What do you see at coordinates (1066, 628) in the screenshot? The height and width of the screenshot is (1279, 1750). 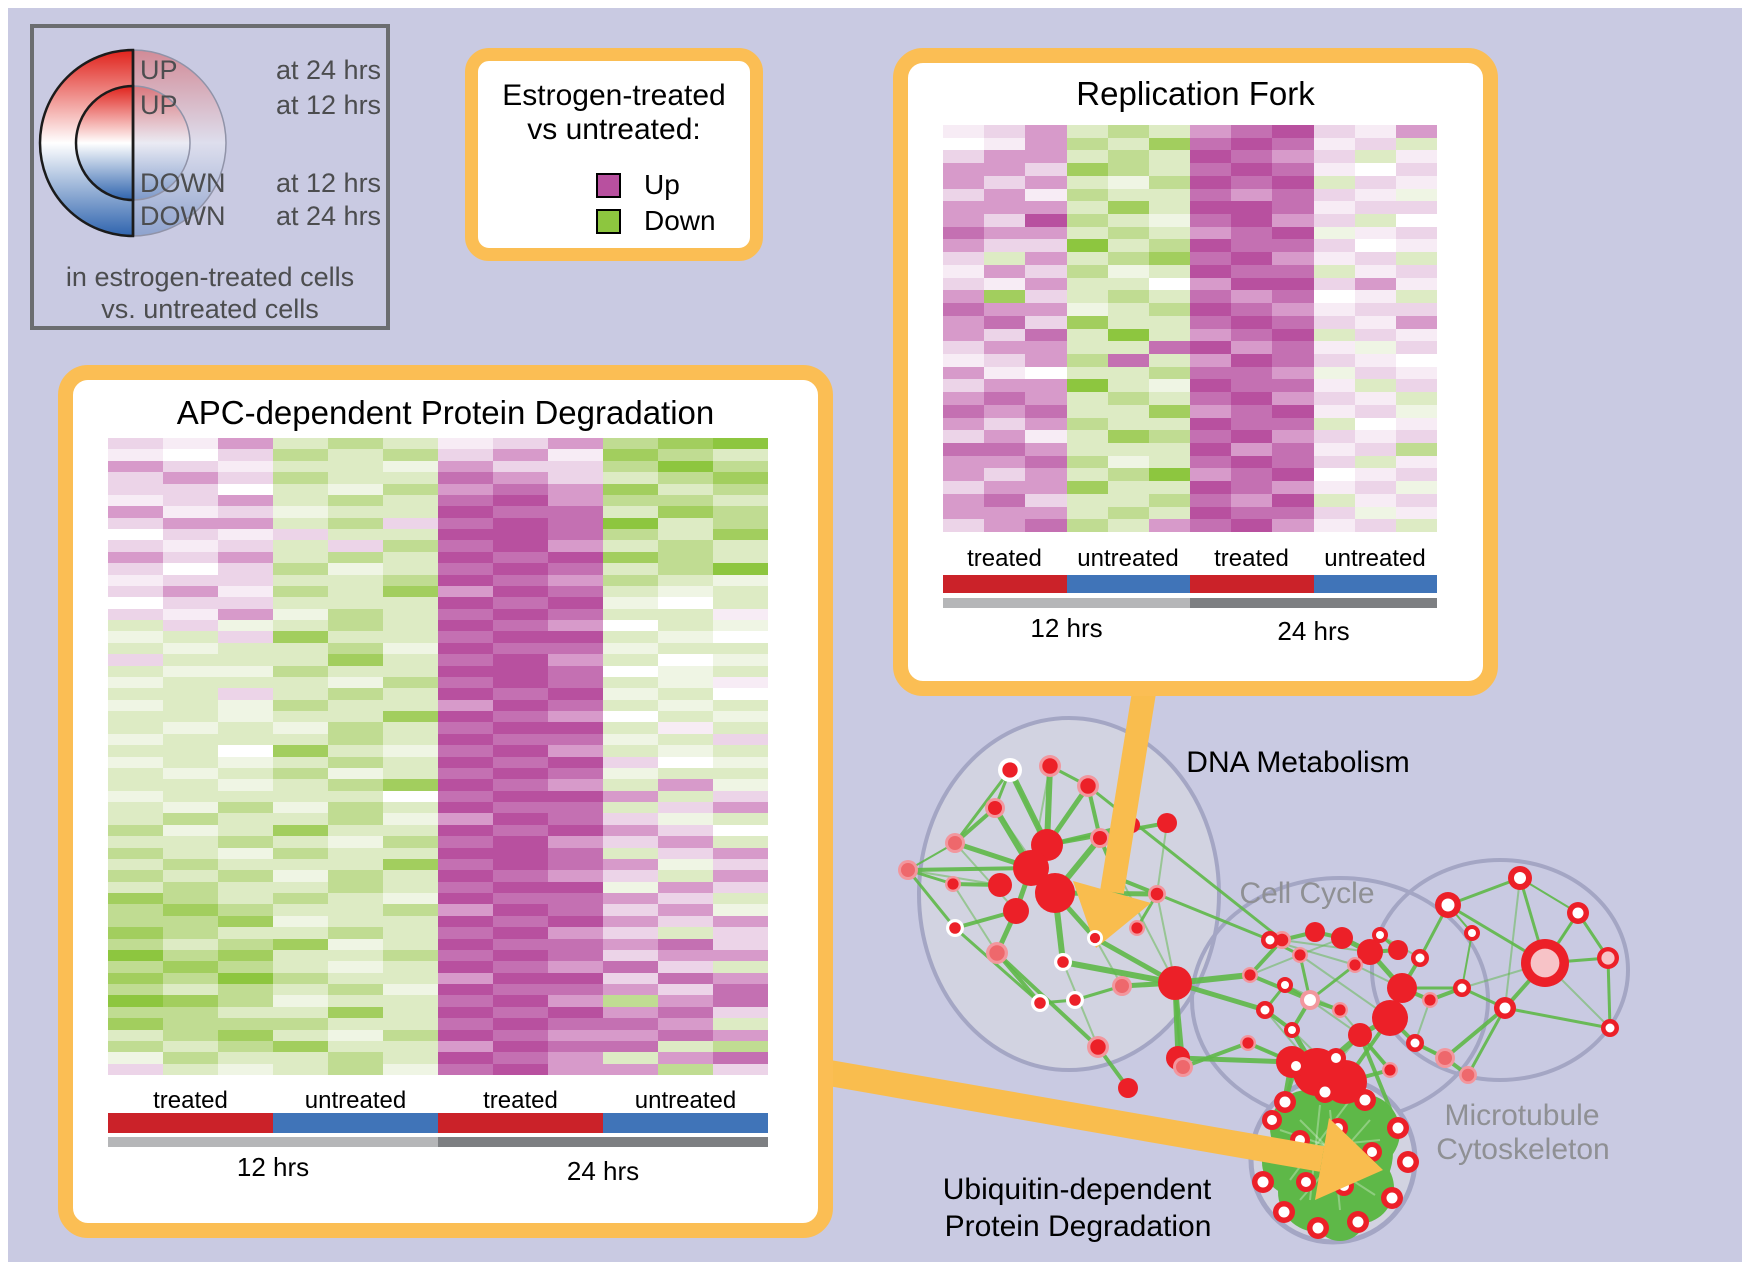 I see `rf-time-label-12: 12 hrs` at bounding box center [1066, 628].